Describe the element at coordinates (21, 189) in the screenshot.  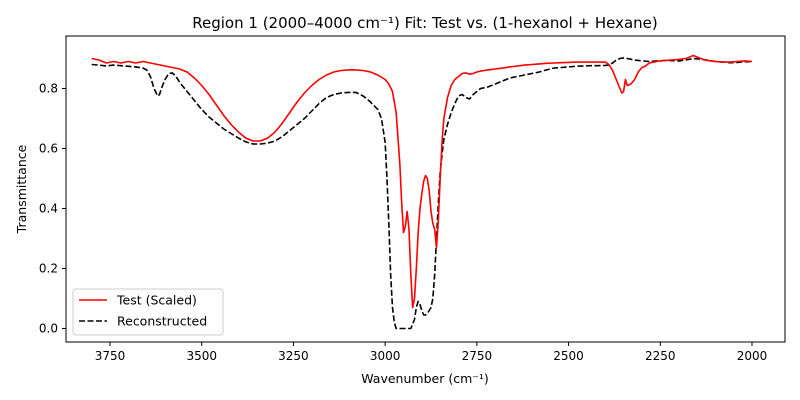
I see `y-axis-label: Transmittance` at that location.